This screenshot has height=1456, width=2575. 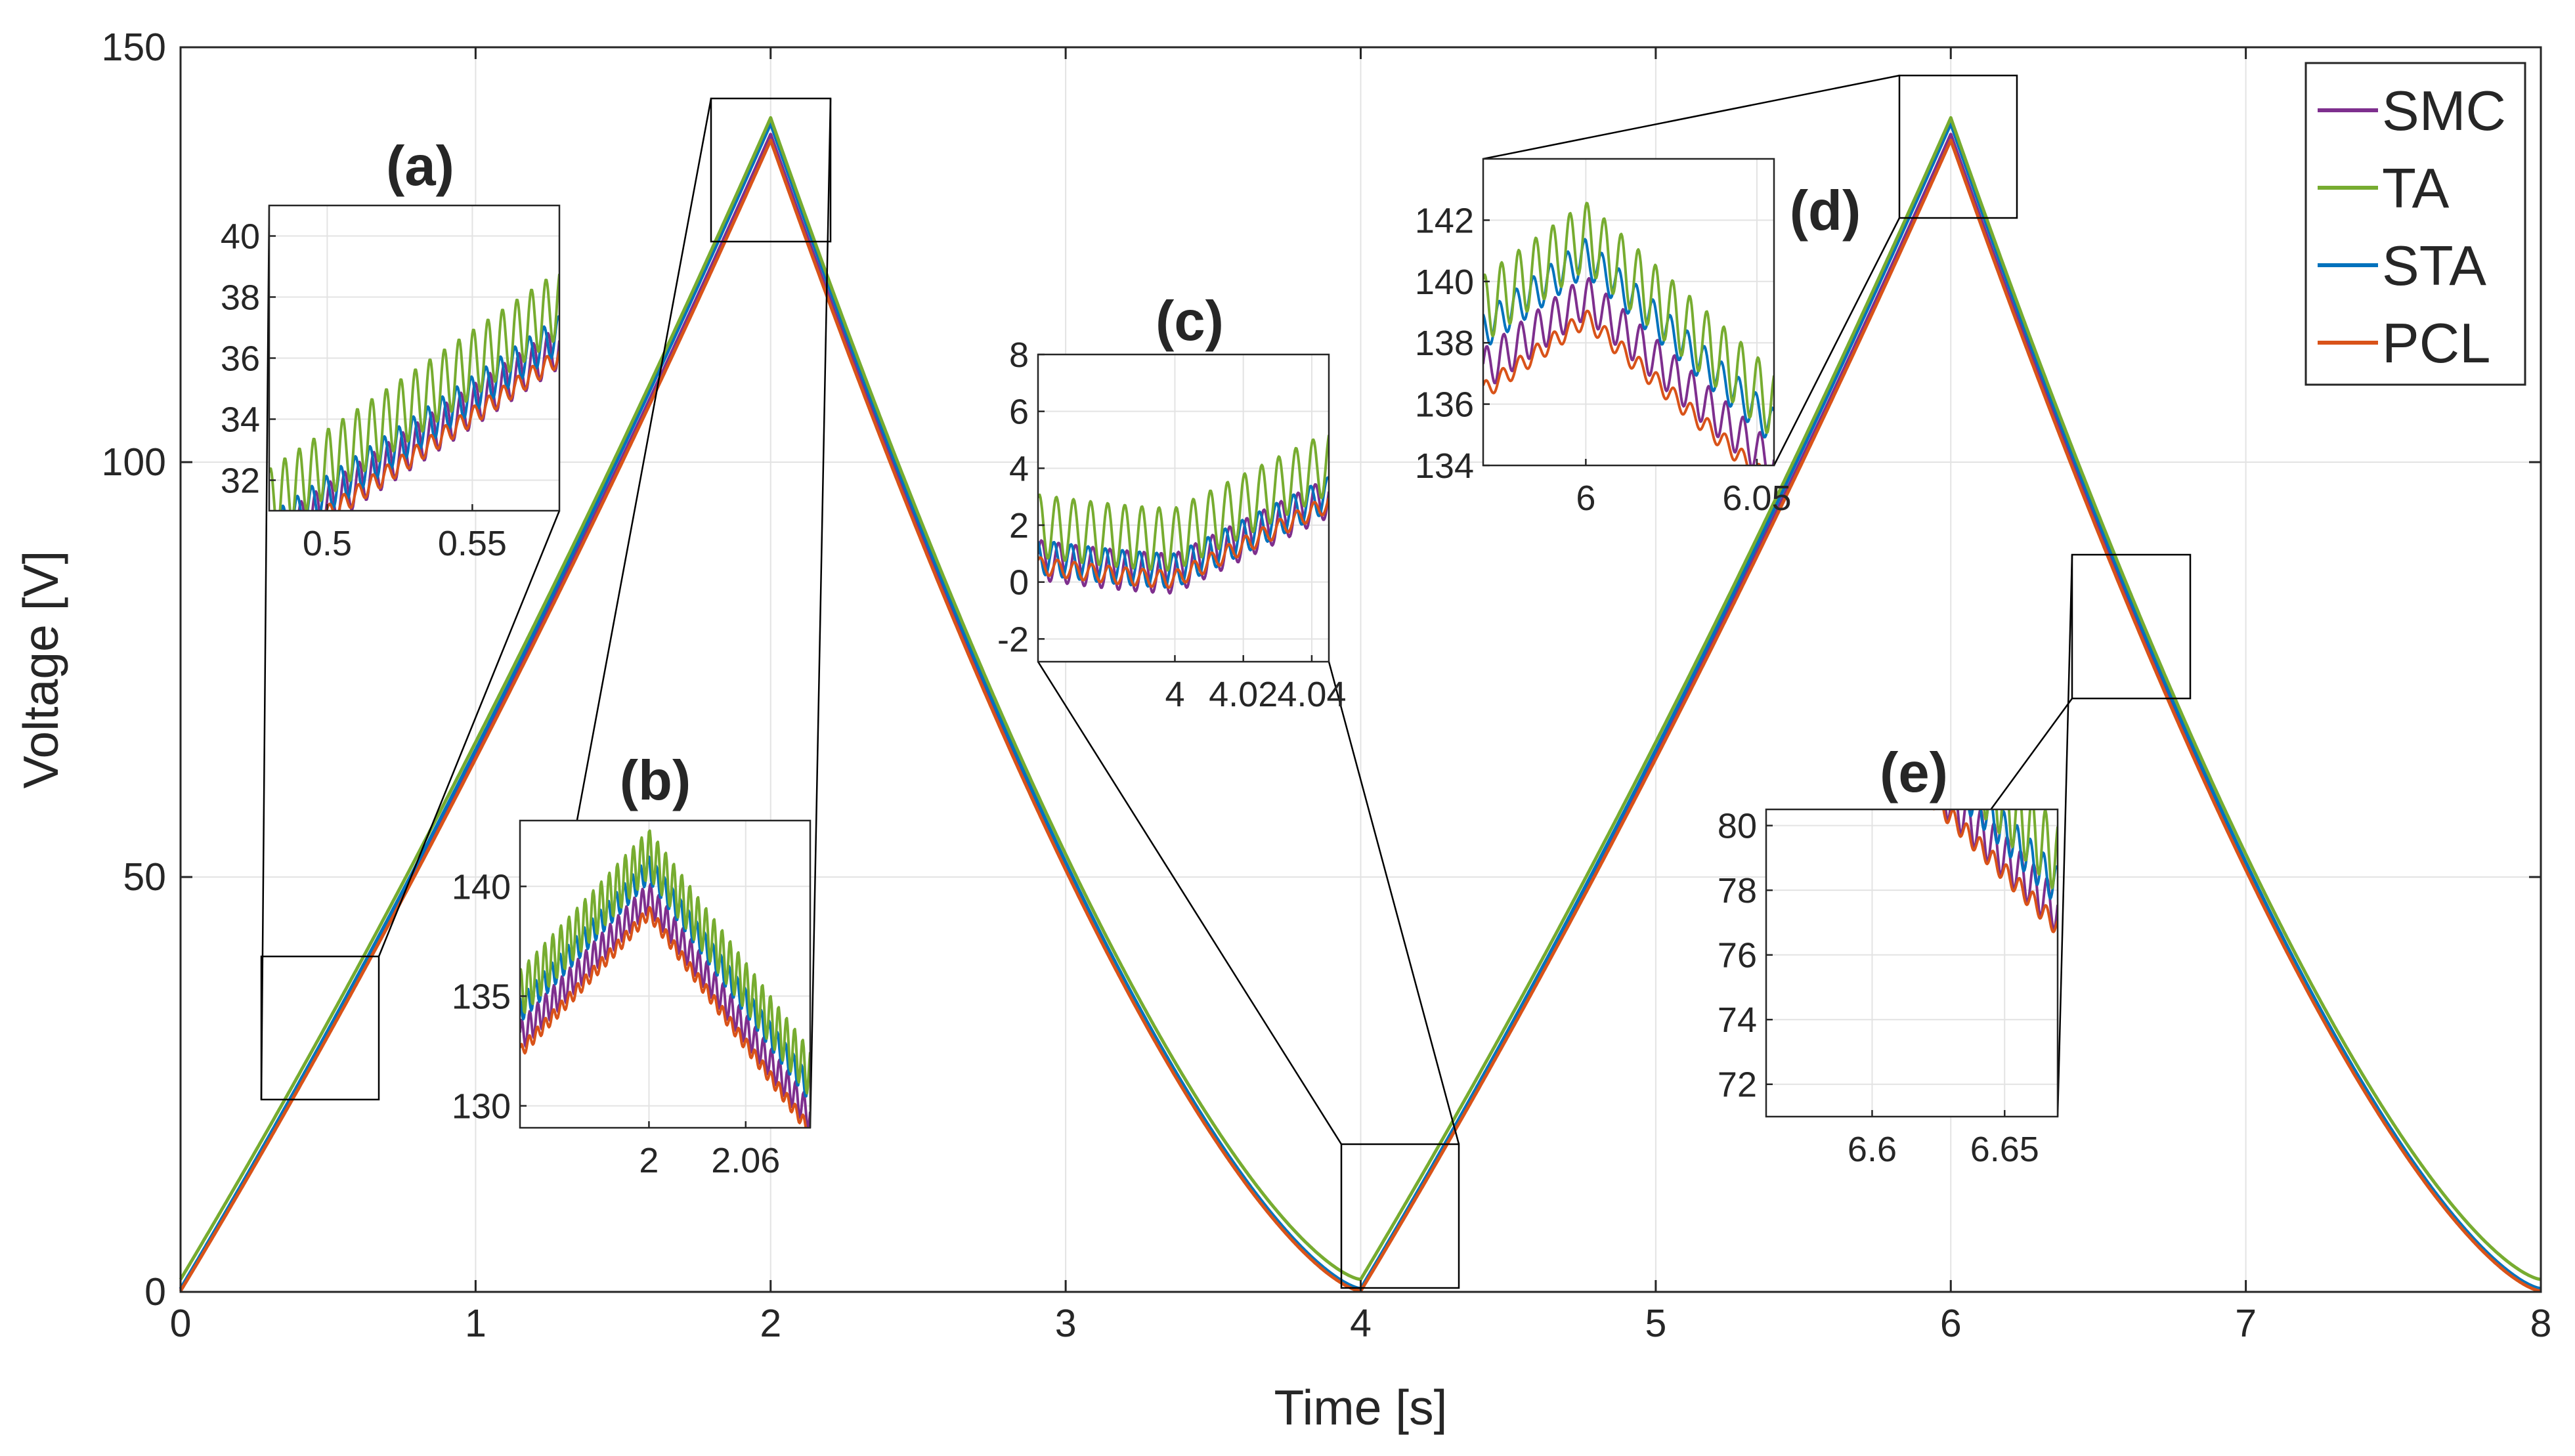 What do you see at coordinates (2436, 343) in the screenshot?
I see `legend-label: PCL` at bounding box center [2436, 343].